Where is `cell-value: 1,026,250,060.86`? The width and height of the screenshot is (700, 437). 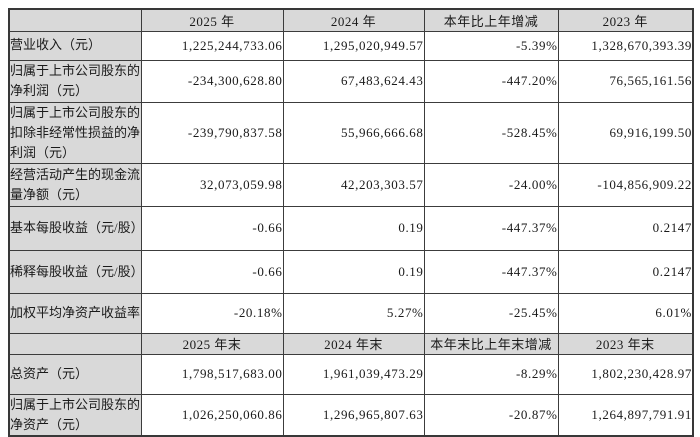
cell-value: 1,026,250,060.86 is located at coordinates (212, 415).